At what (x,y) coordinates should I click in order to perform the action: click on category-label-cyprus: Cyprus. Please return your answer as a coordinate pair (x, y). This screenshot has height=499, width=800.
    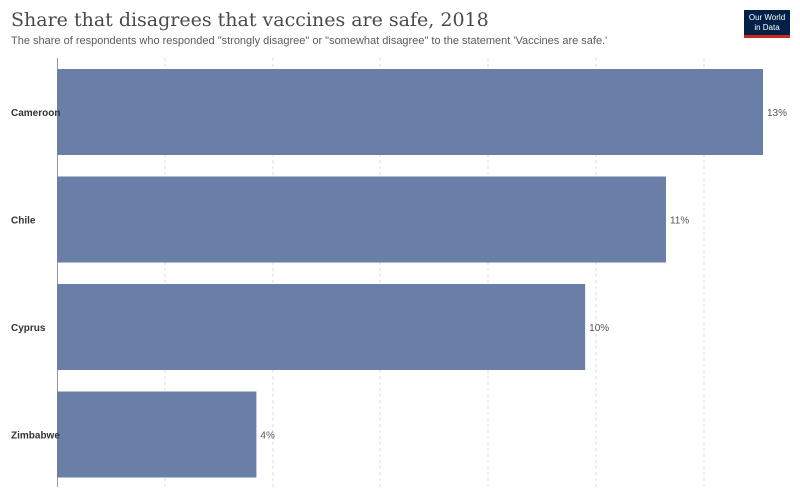
    Looking at the image, I should click on (28, 328).